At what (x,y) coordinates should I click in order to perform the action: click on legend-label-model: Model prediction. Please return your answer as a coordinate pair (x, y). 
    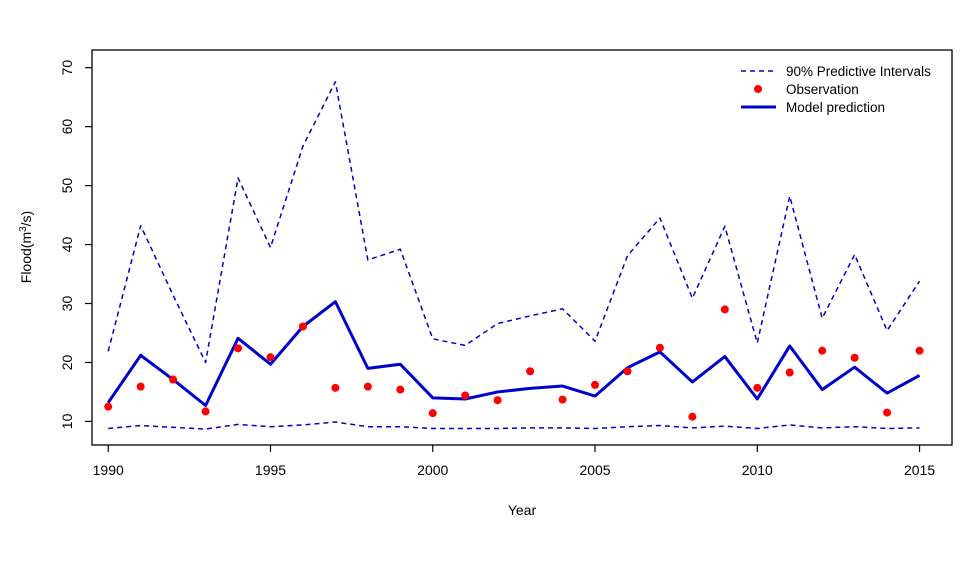
    Looking at the image, I should click on (835, 107).